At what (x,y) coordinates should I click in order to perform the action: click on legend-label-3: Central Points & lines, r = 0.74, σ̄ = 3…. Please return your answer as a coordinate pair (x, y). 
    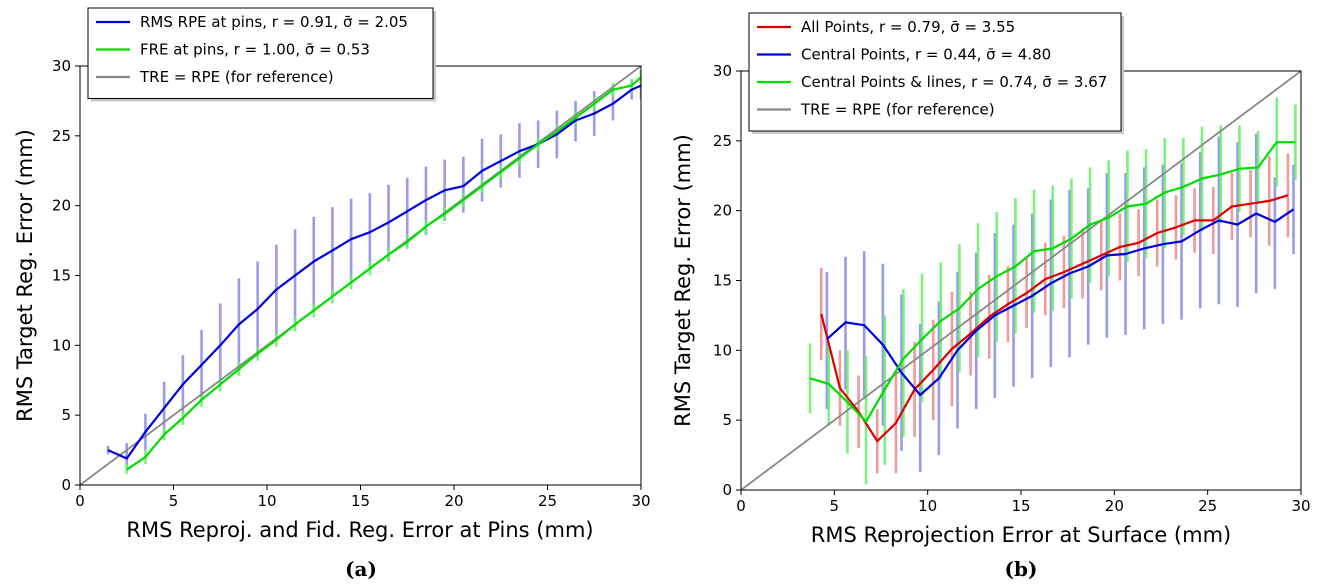
    Looking at the image, I should click on (954, 82).